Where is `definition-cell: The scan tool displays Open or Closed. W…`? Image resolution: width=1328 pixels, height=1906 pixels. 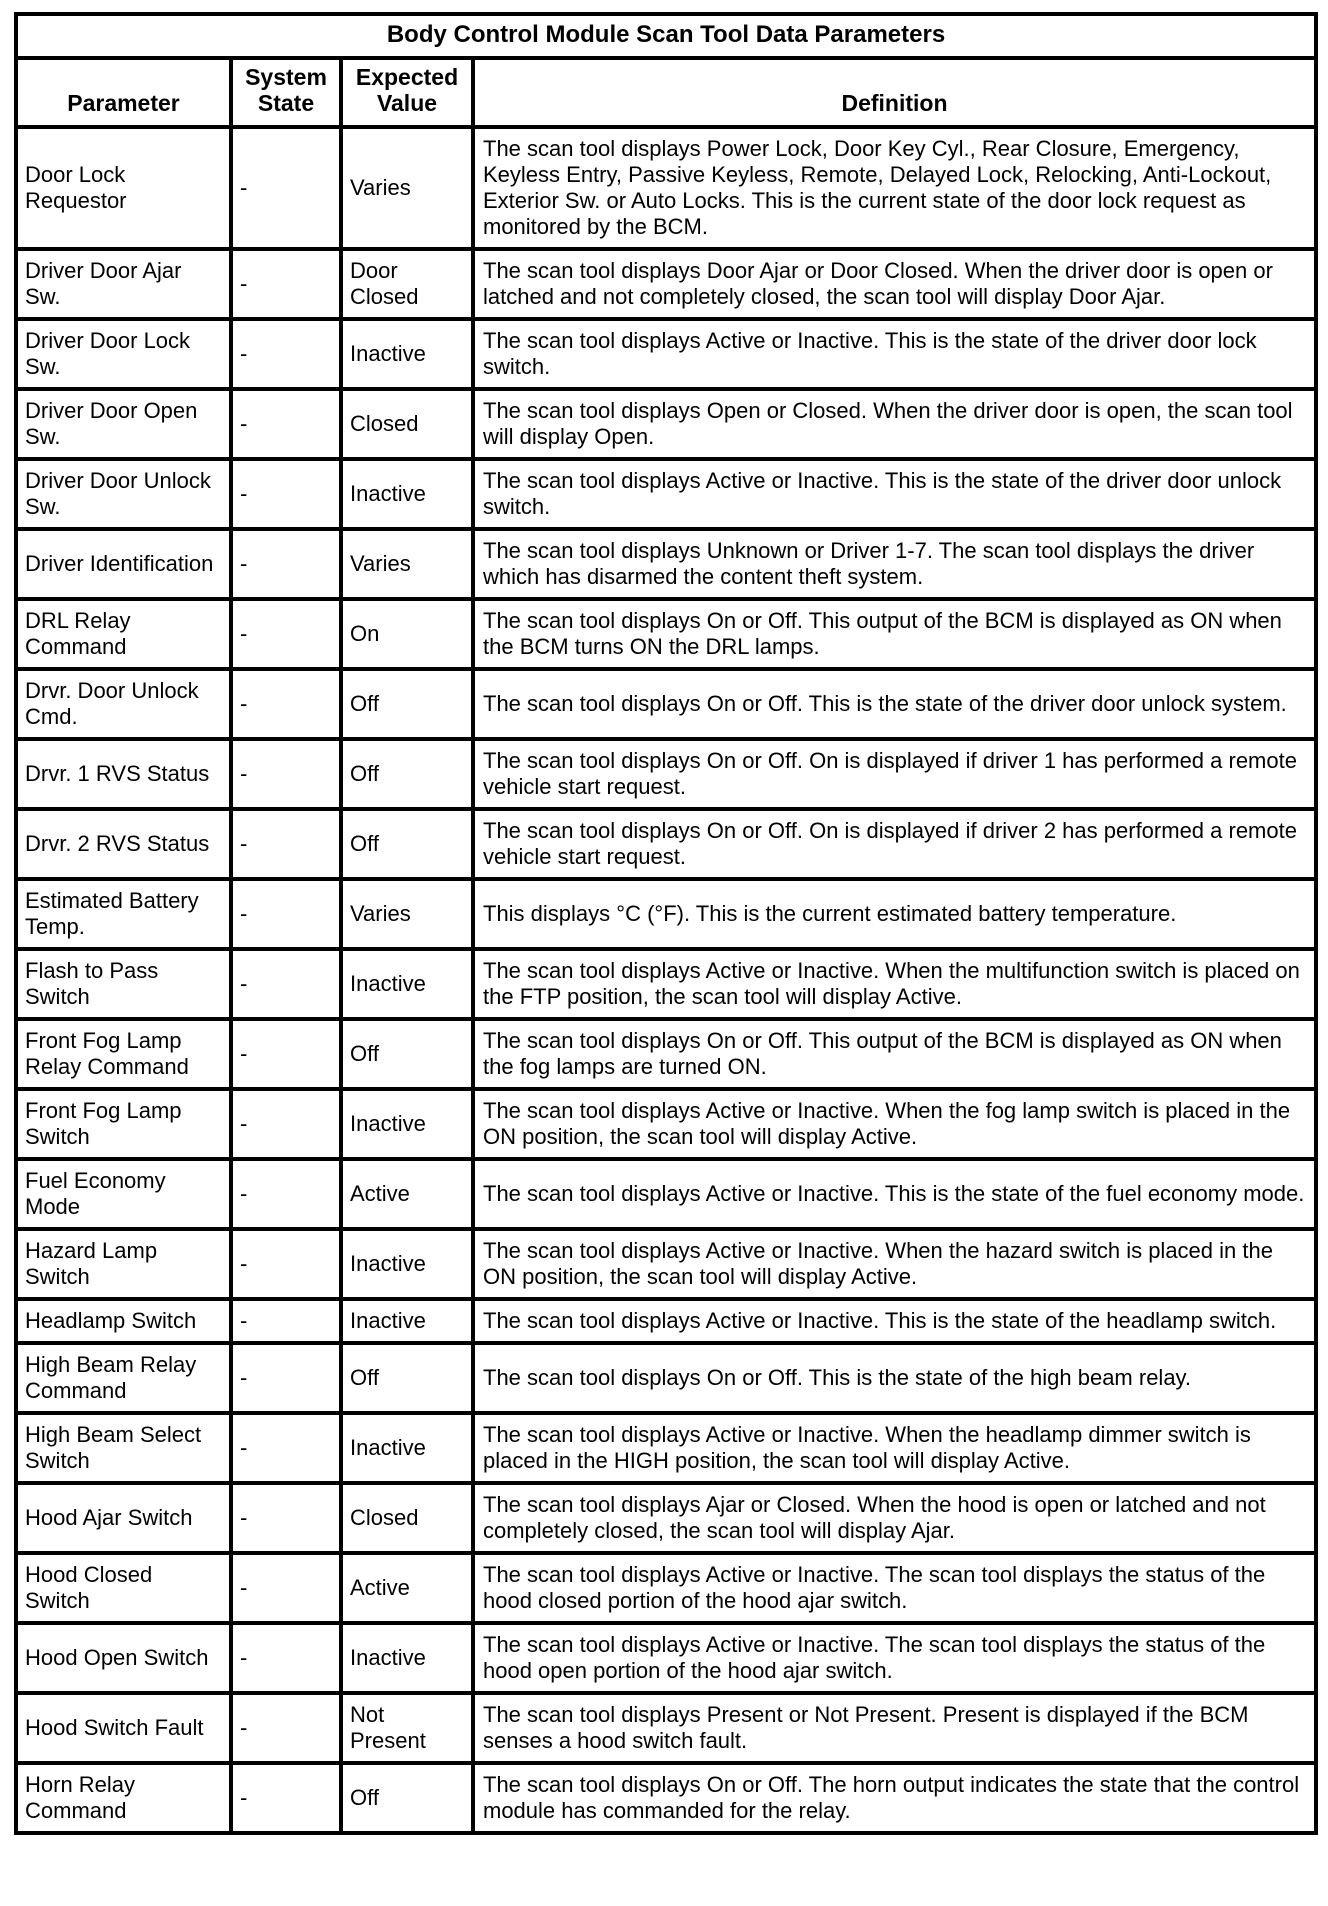
definition-cell: The scan tool displays Open or Closed. W… is located at coordinates (894, 424).